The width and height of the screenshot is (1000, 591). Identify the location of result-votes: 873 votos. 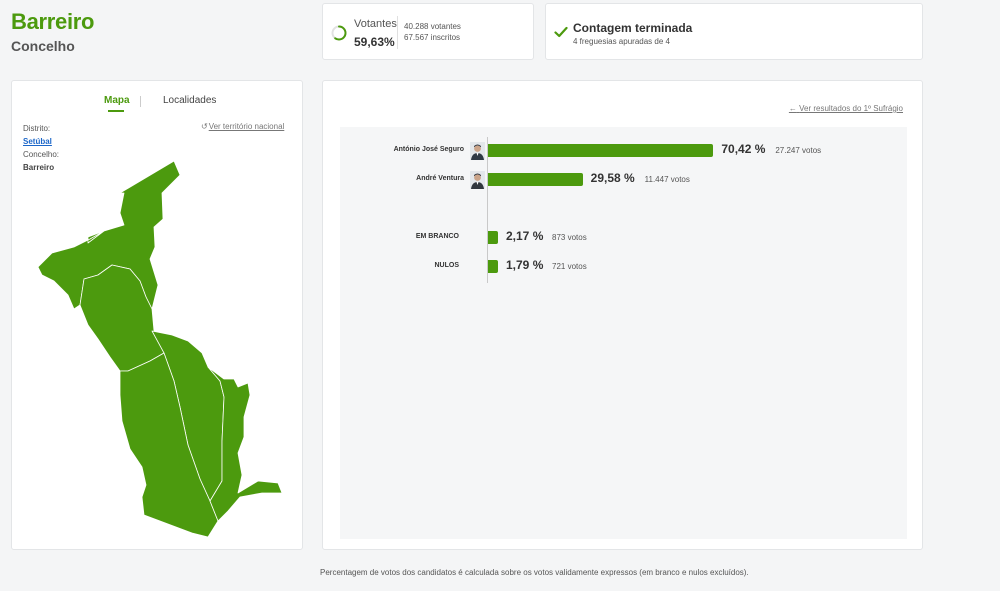
(569, 237).